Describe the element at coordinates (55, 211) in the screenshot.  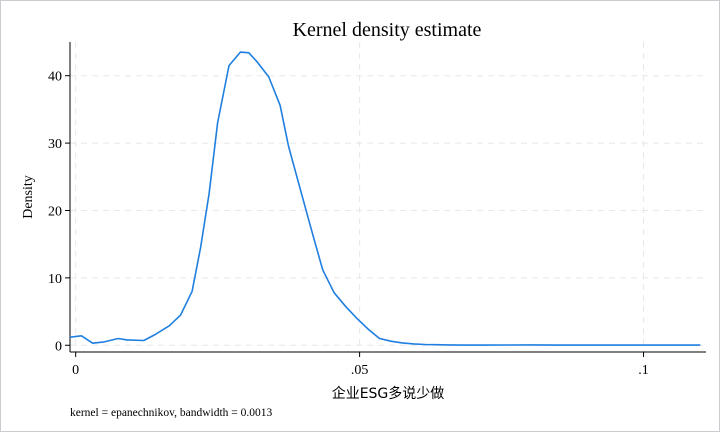
I see `y-tick-label: 20` at that location.